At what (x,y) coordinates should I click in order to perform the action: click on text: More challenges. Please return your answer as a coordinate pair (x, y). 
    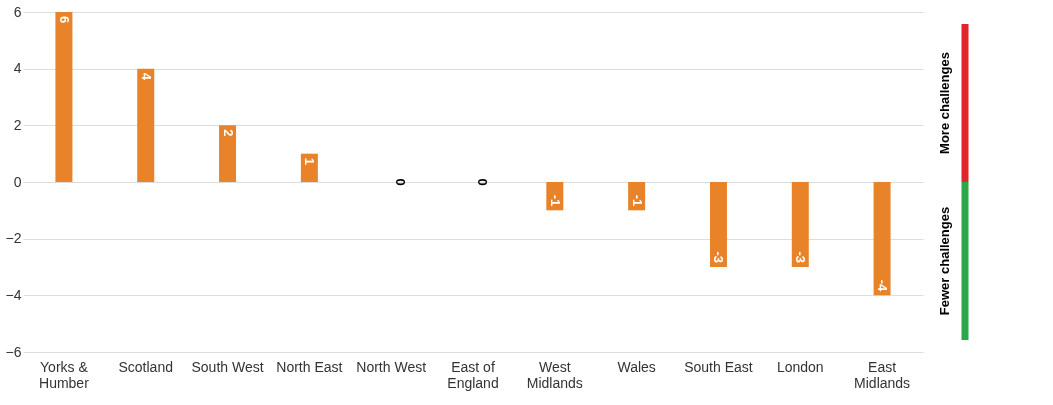
    Looking at the image, I should click on (944, 103).